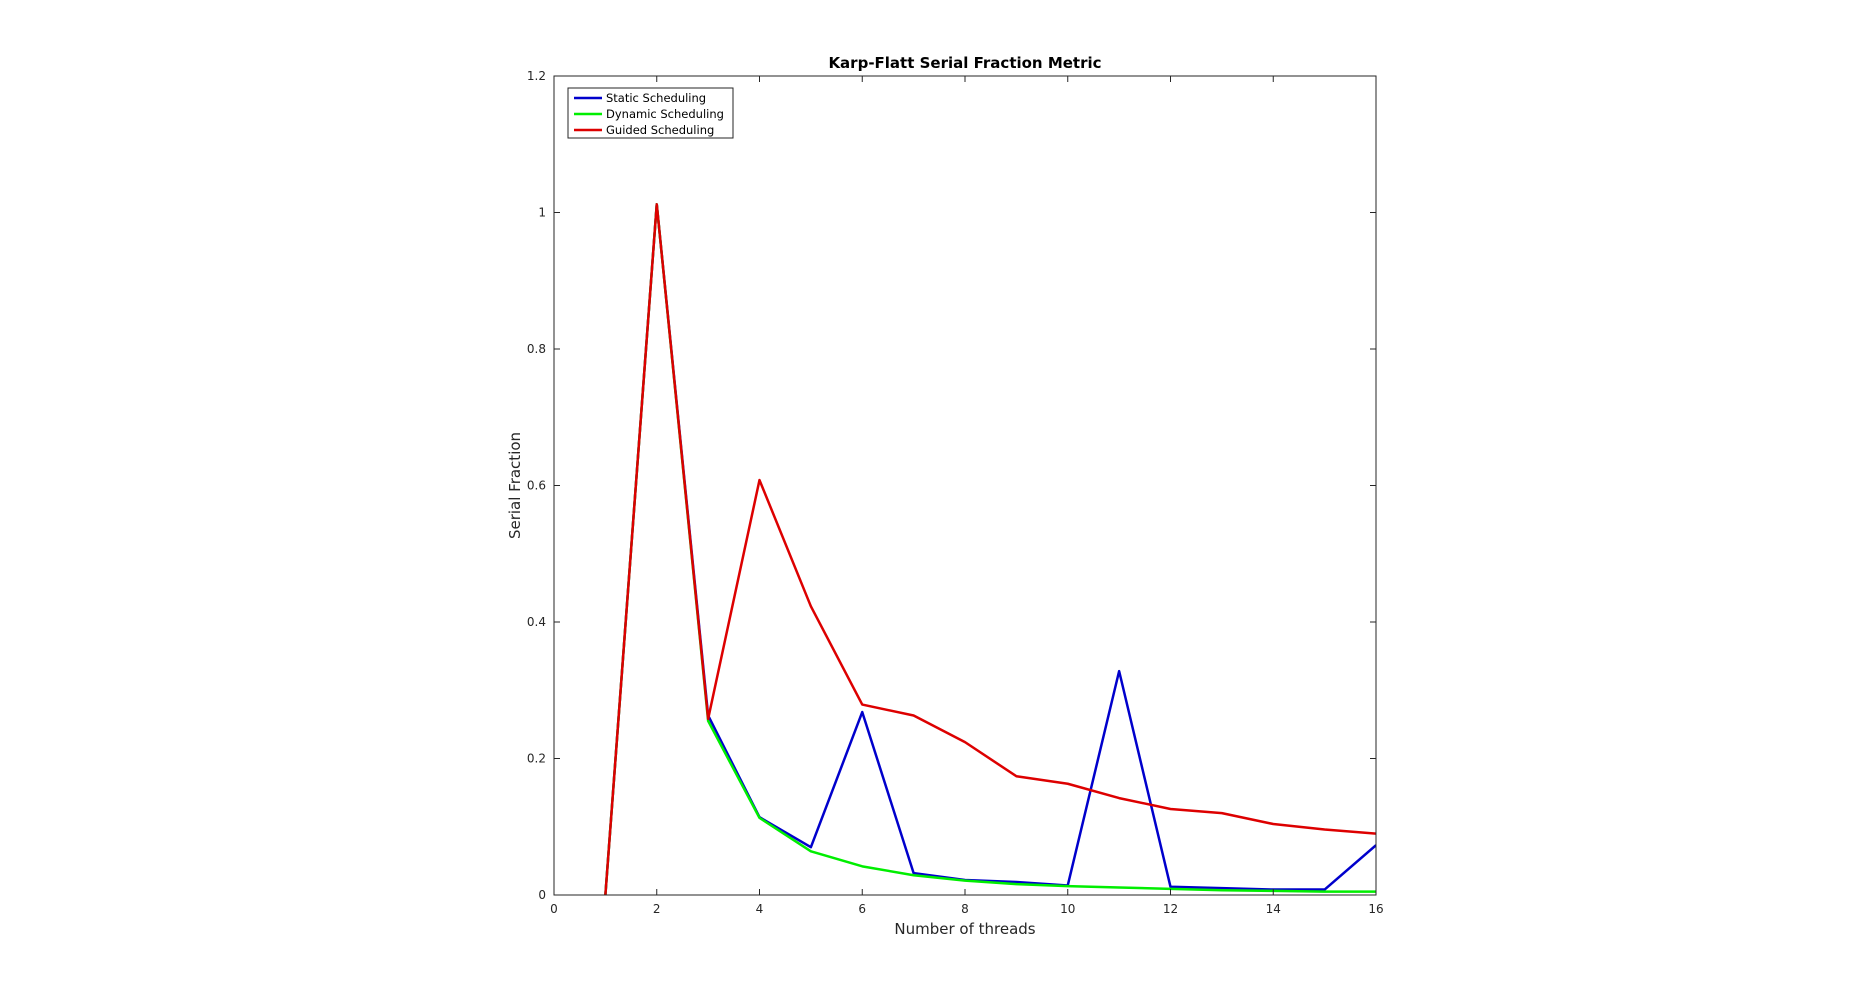 The height and width of the screenshot is (1001, 1855). Describe the element at coordinates (656, 98) in the screenshot. I see `legend-label-static: Static Scheduling` at that location.